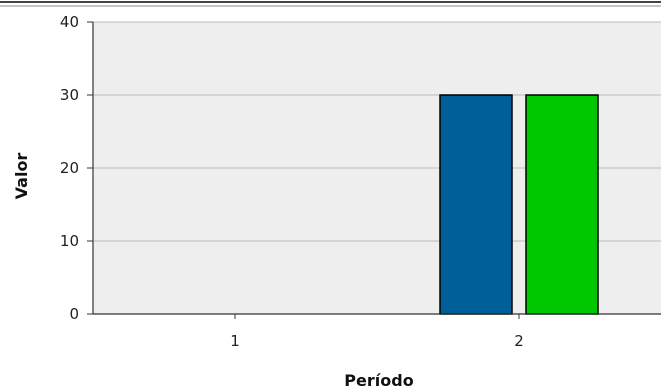  What do you see at coordinates (69, 95) in the screenshot?
I see `y-tick-label: 30` at bounding box center [69, 95].